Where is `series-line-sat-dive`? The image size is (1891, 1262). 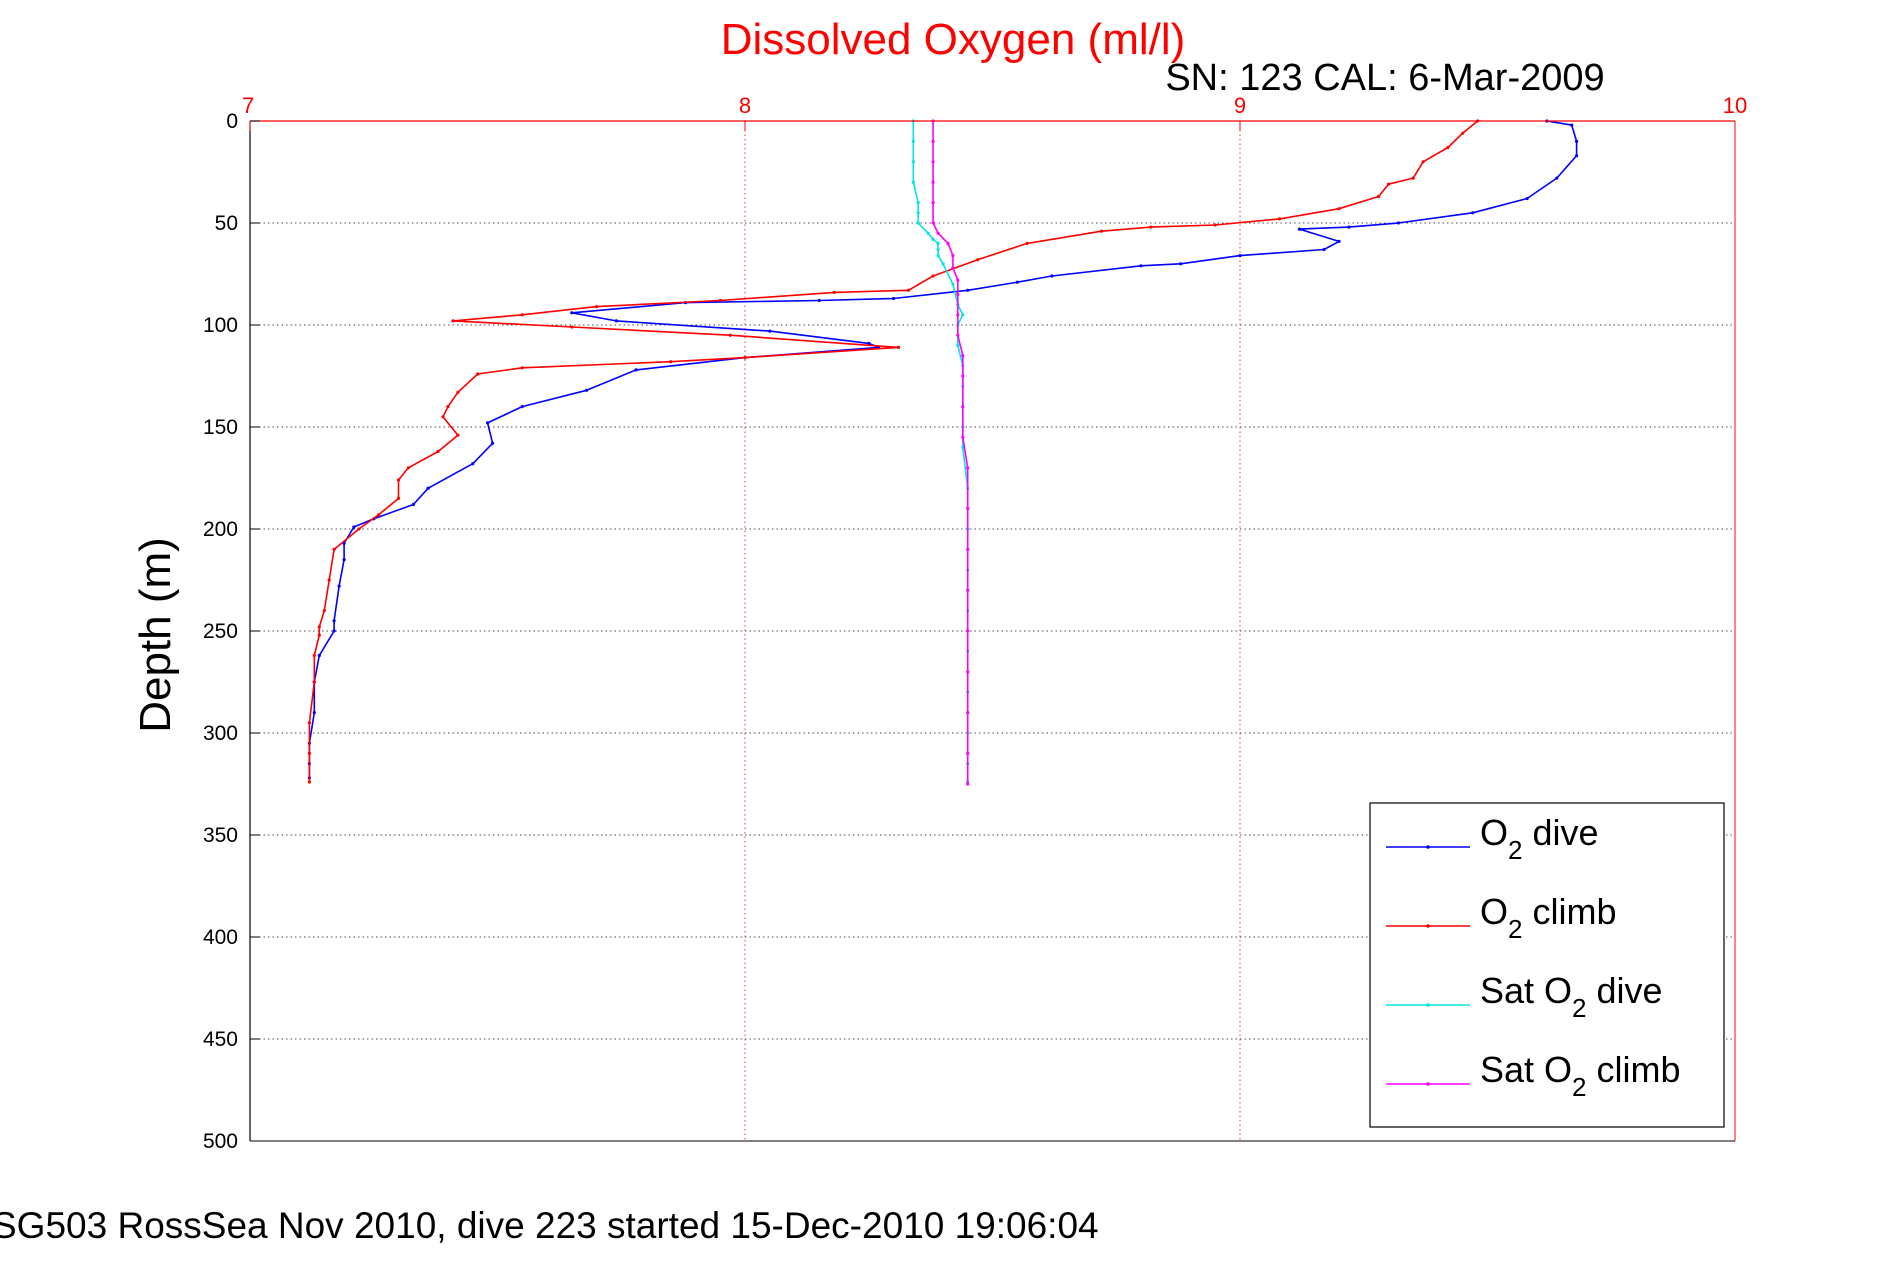 series-line-sat-dive is located at coordinates (940, 451).